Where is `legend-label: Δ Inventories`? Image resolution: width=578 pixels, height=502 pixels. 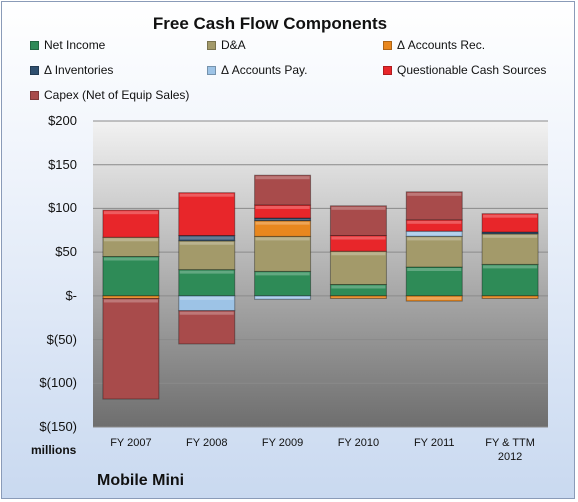 legend-label: Δ Inventories is located at coordinates (79, 70).